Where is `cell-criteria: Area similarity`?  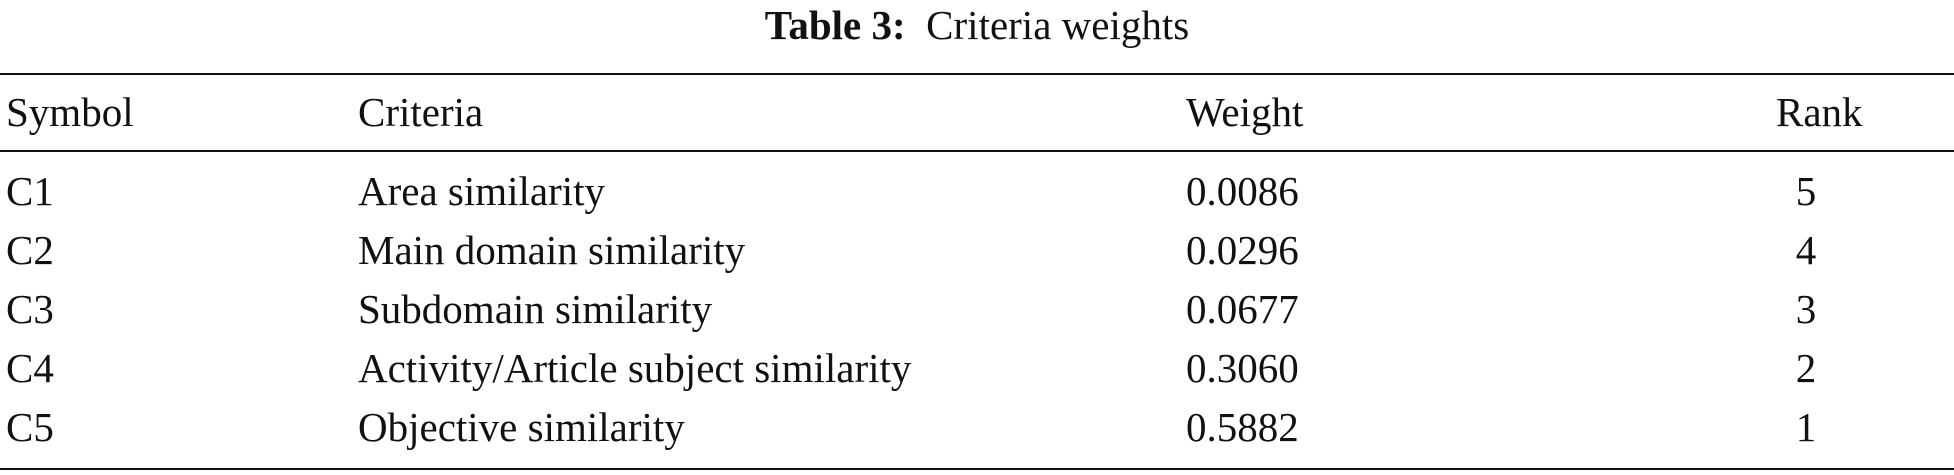
cell-criteria: Area similarity is located at coordinates (482, 191).